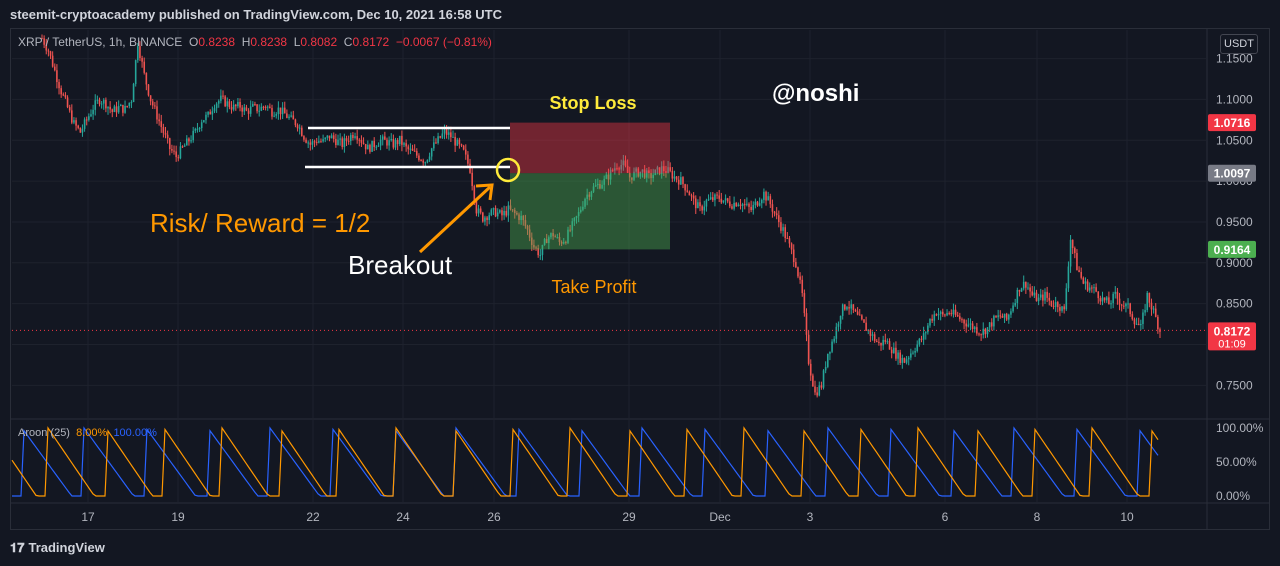 This screenshot has width=1280, height=566. What do you see at coordinates (1127, 517) in the screenshot?
I see `x-tick-label: 10` at bounding box center [1127, 517].